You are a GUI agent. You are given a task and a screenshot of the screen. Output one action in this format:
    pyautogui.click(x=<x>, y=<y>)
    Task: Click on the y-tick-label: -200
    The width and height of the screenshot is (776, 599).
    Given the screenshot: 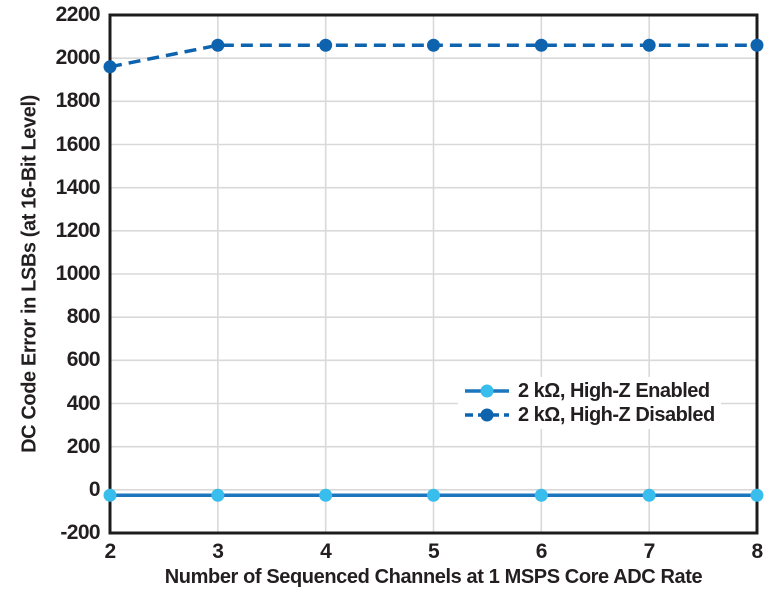 What is the action you would take?
    pyautogui.click(x=80, y=532)
    